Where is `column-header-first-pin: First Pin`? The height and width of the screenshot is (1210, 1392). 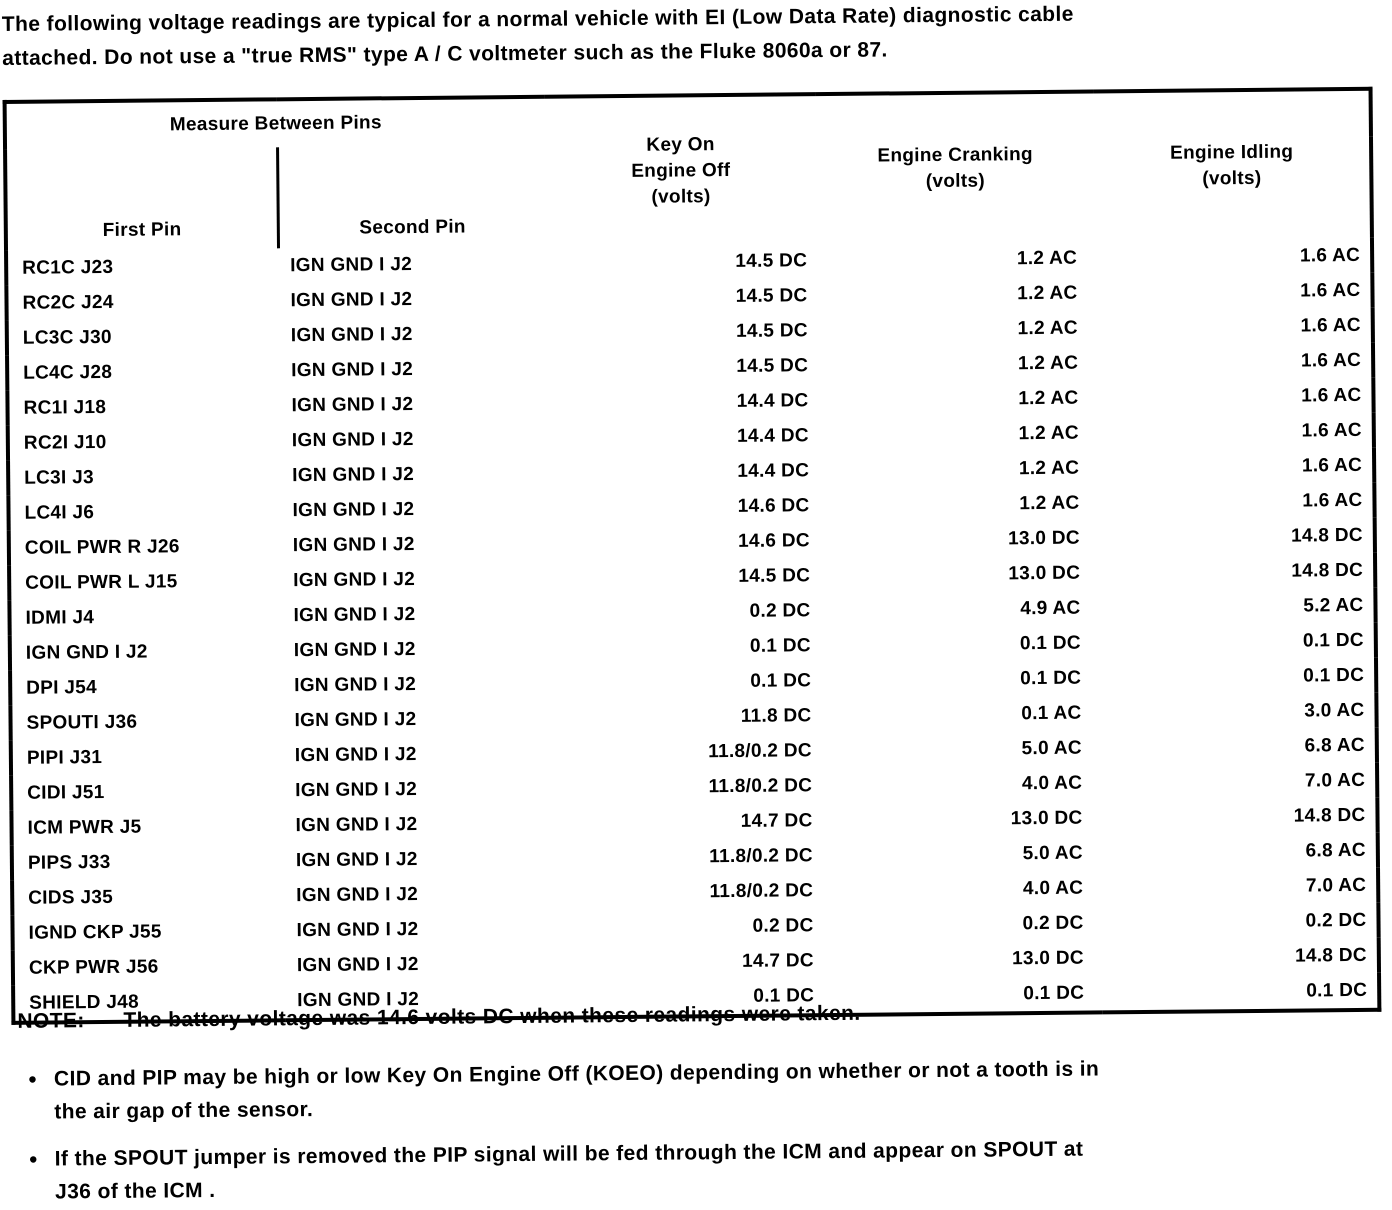 column-header-first-pin: First Pin is located at coordinates (142, 230).